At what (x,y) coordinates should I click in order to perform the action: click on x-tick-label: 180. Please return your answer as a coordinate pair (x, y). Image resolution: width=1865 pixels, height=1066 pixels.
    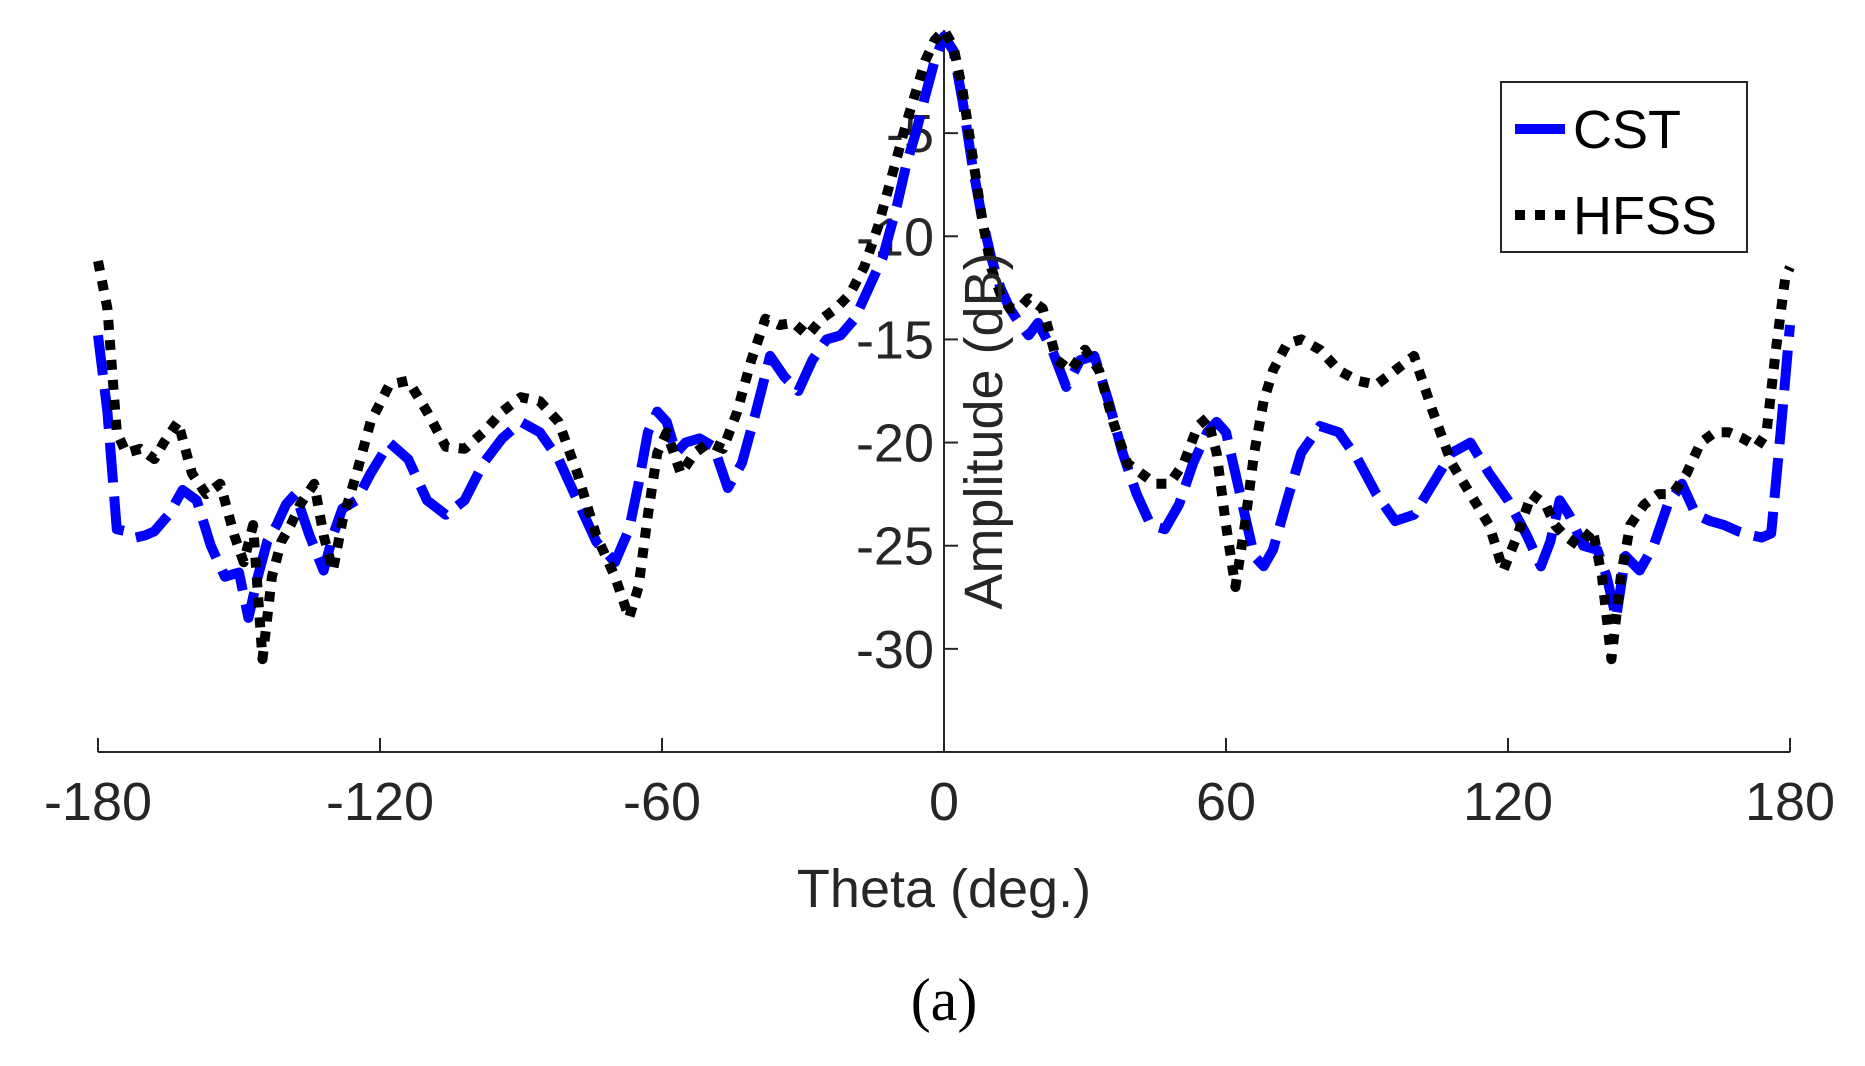
    Looking at the image, I should click on (1790, 802).